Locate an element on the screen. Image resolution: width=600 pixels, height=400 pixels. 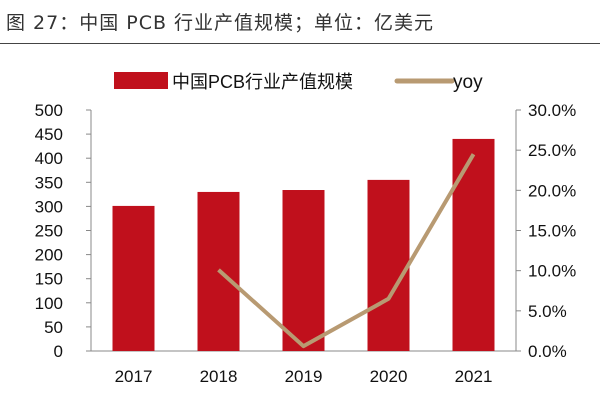
legend-label-line: yoy is located at coordinates (468, 82).